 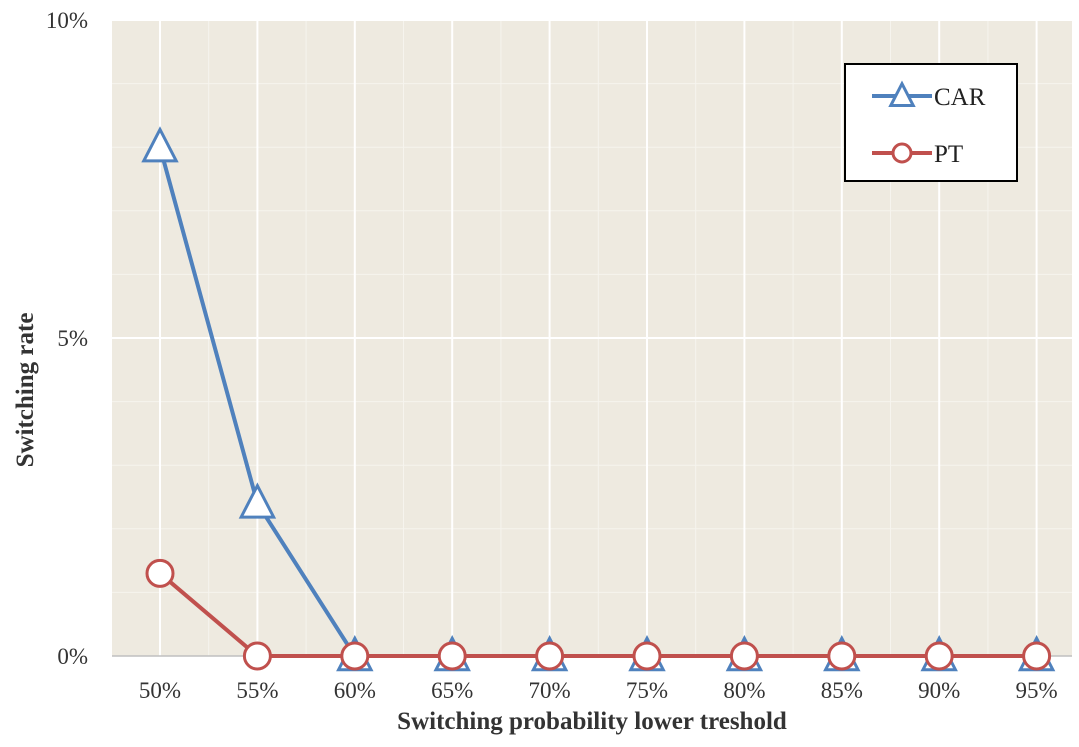 What do you see at coordinates (452, 690) in the screenshot?
I see `x-tick-label: 65%` at bounding box center [452, 690].